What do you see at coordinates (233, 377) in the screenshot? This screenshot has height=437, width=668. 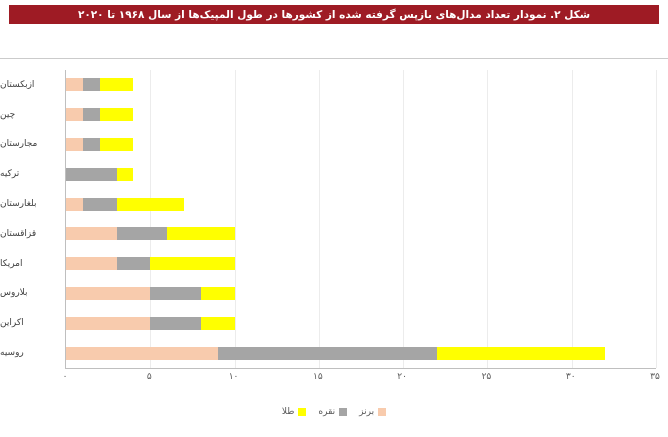 I see `x-tick-label: ۱۰` at bounding box center [233, 377].